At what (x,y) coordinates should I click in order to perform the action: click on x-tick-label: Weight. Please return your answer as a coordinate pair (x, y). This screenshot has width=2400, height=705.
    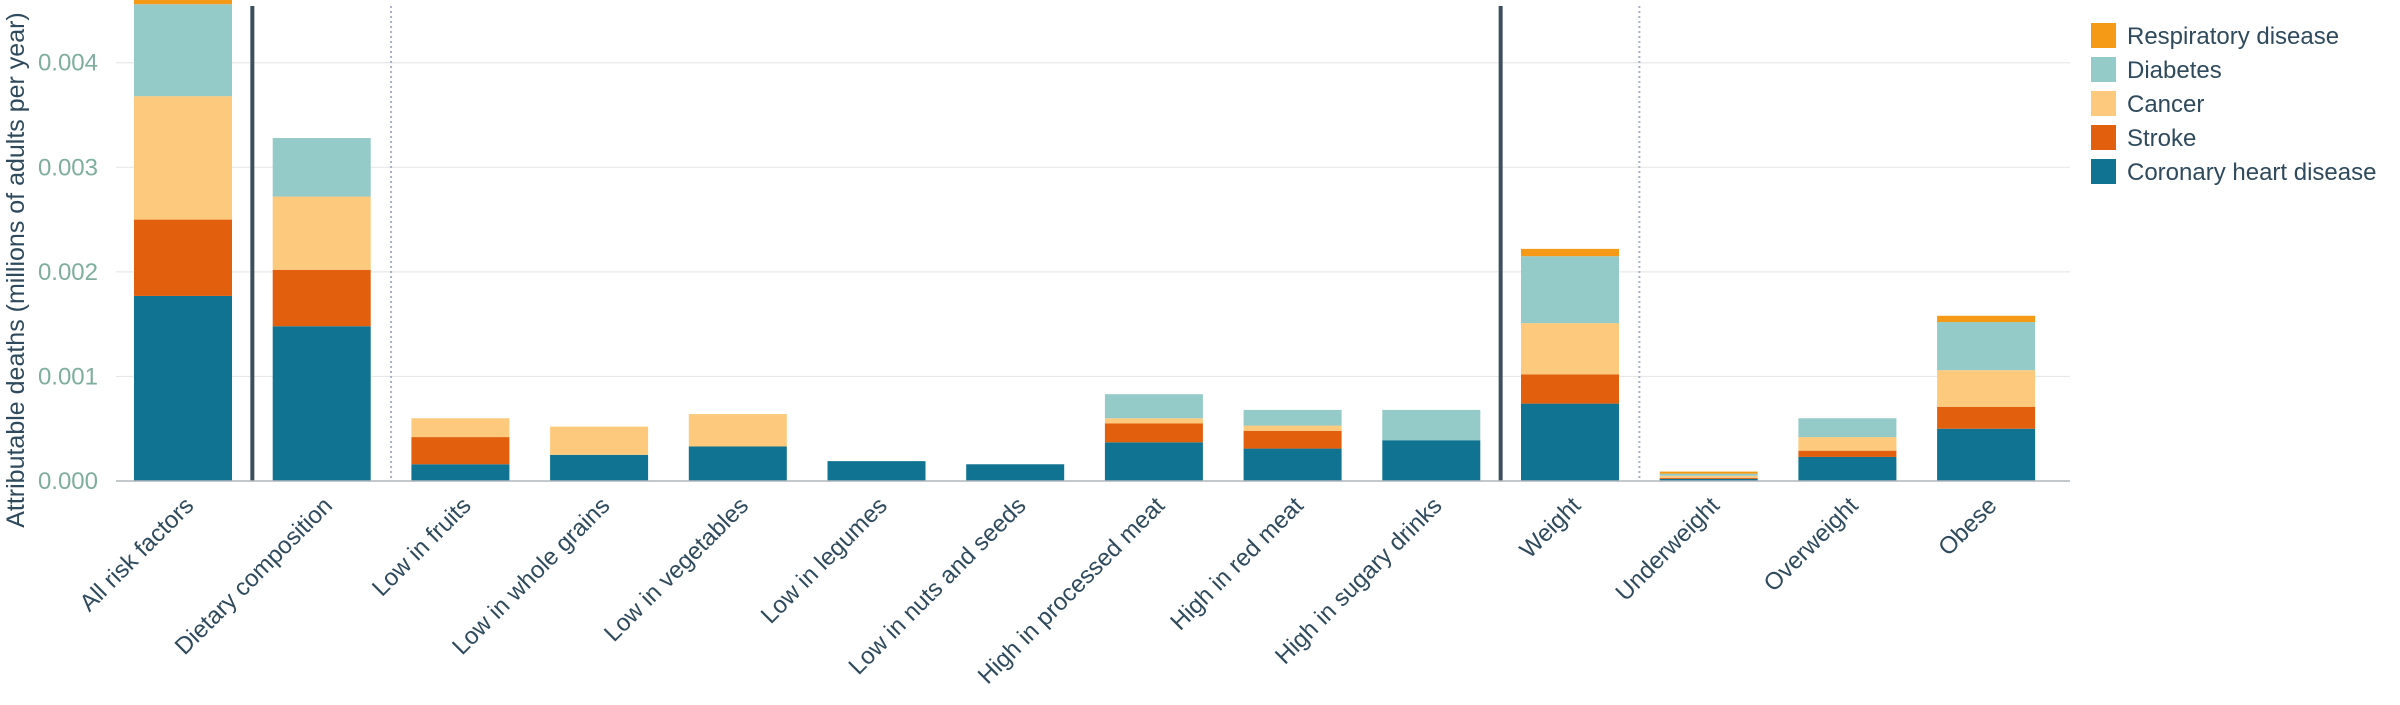
    Looking at the image, I should click on (1551, 528).